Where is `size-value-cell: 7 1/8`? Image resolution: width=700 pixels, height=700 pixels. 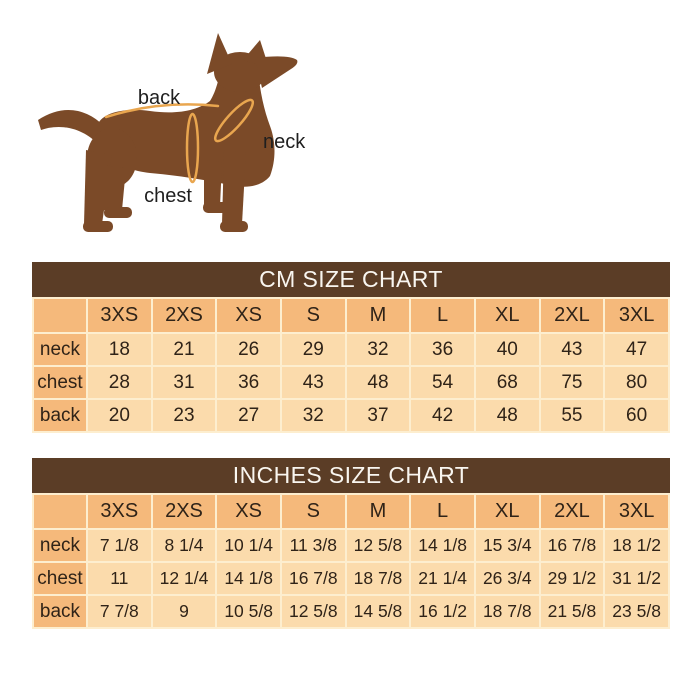 size-value-cell: 7 1/8 is located at coordinates (119, 545).